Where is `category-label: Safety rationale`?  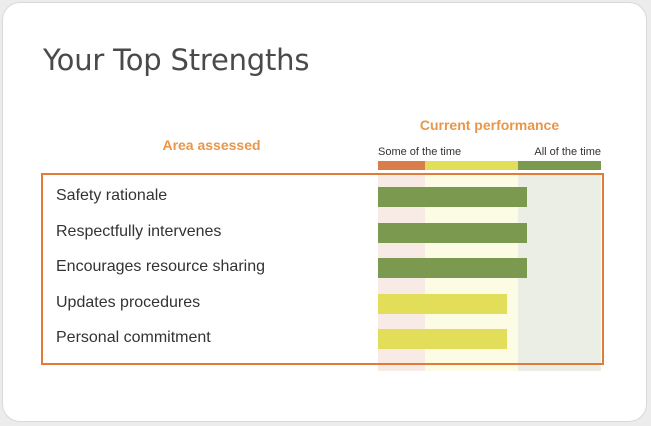 category-label: Safety rationale is located at coordinates (112, 195).